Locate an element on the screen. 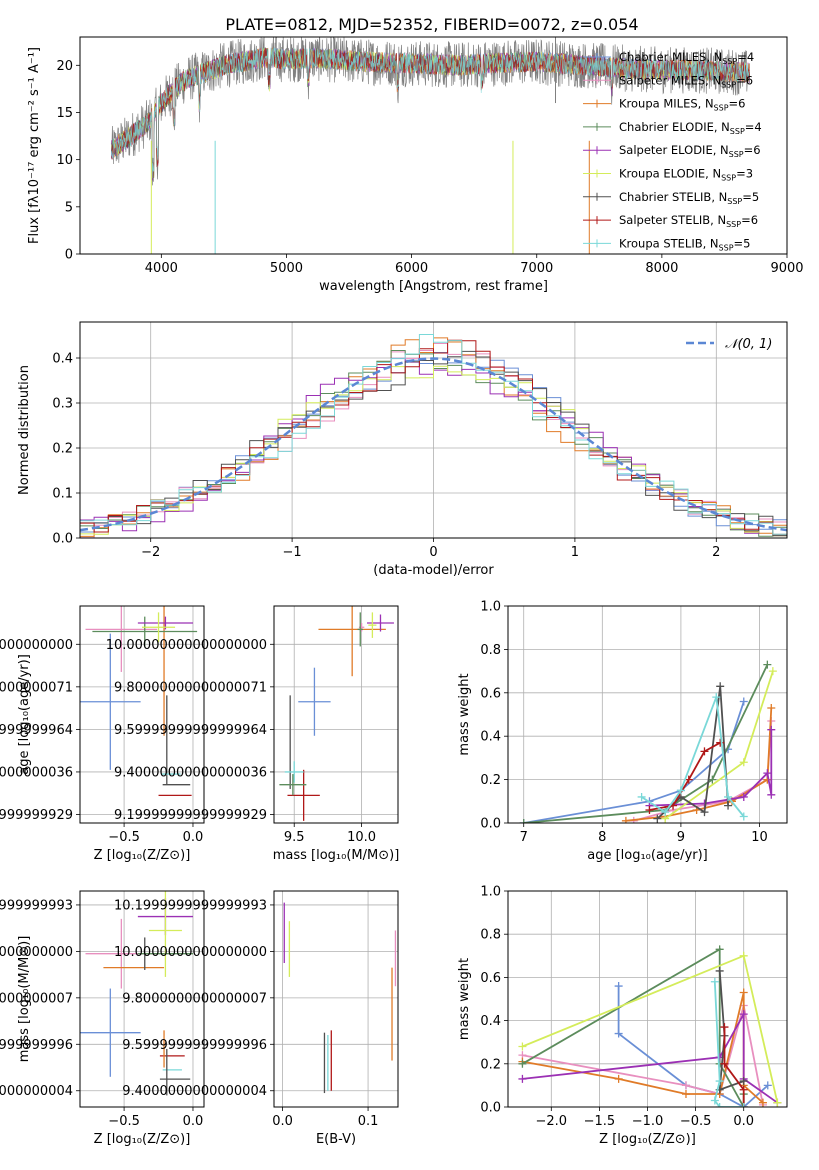 This screenshot has height=1170, width=819. y-tick-label: 0 is located at coordinates (69, 255).